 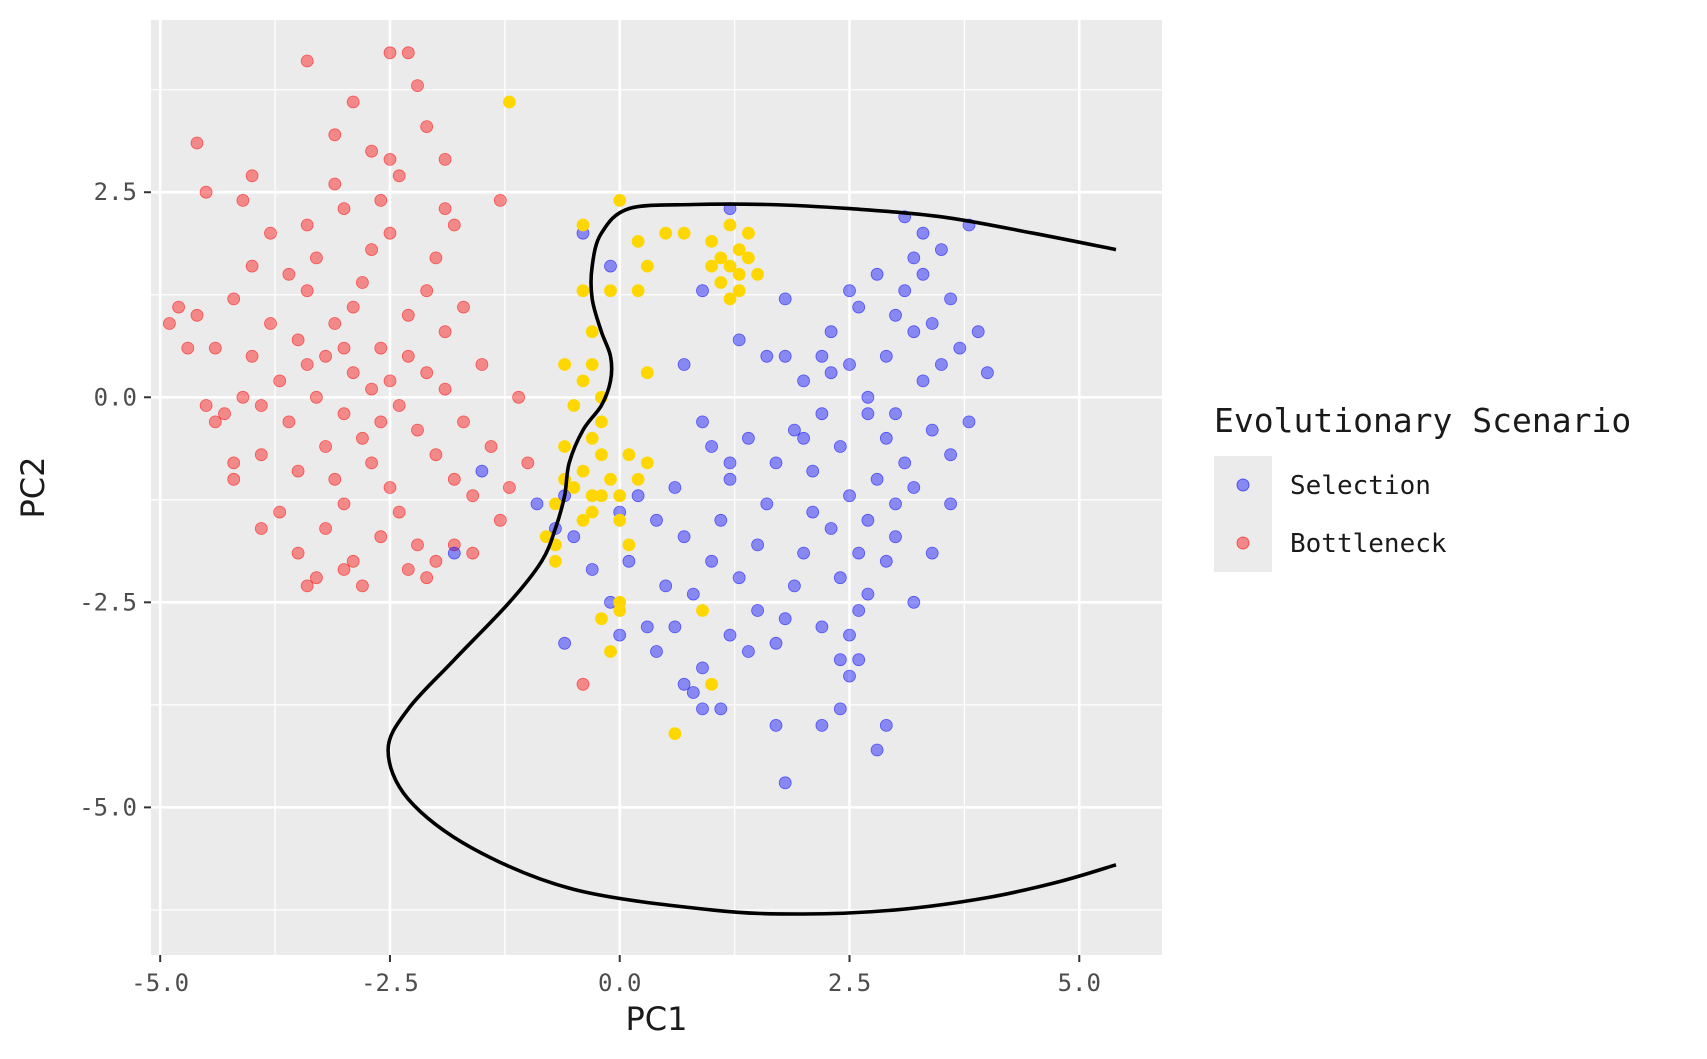 What do you see at coordinates (849, 983) in the screenshot?
I see `x-tick-label: 2.5` at bounding box center [849, 983].